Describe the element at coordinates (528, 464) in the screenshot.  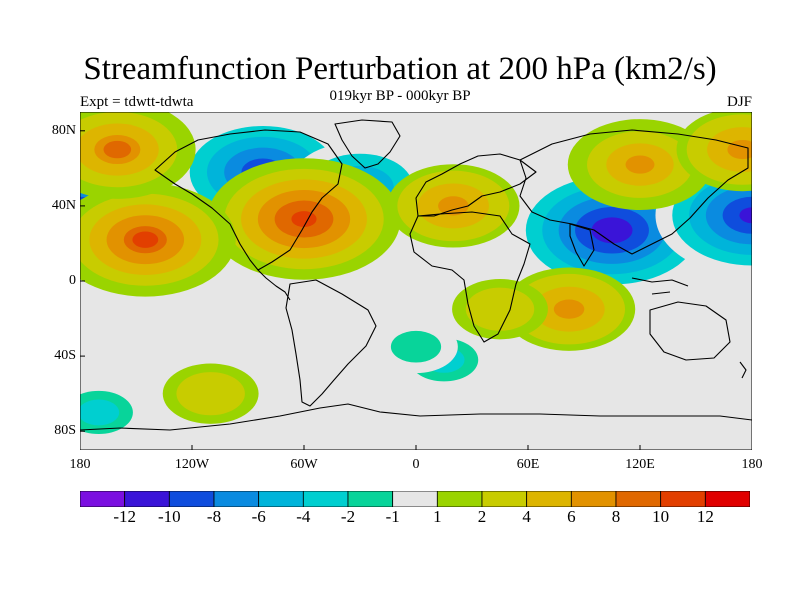
I see `x-tick-label: 60E` at that location.